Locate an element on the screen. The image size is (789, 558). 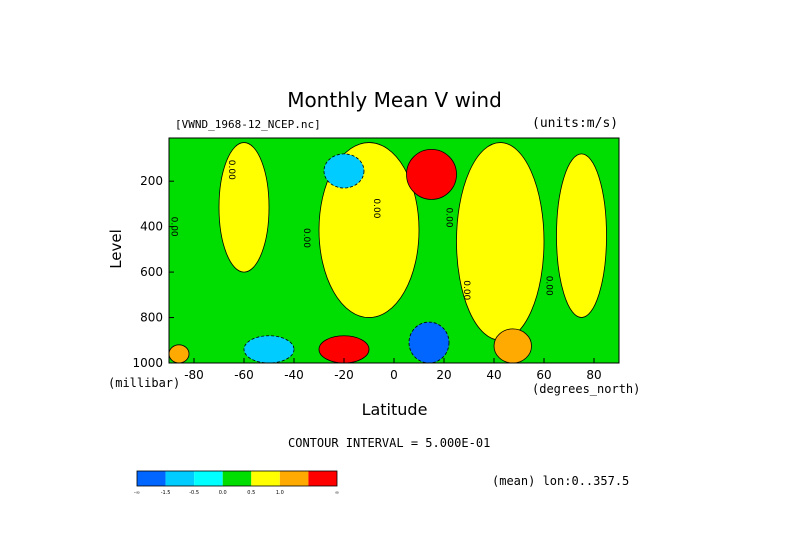
x-tick-label-0: -80 is located at coordinates (194, 375).